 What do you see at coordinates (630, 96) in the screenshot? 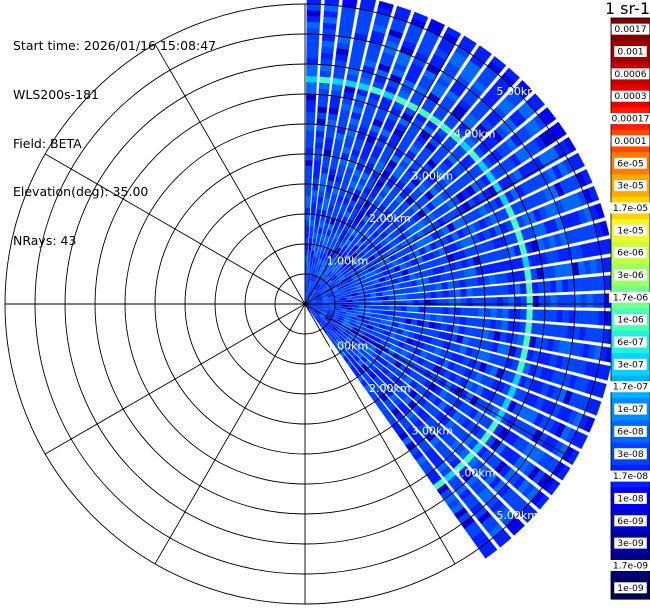
I see `colorbar-tick-label: 0.0003` at bounding box center [630, 96].